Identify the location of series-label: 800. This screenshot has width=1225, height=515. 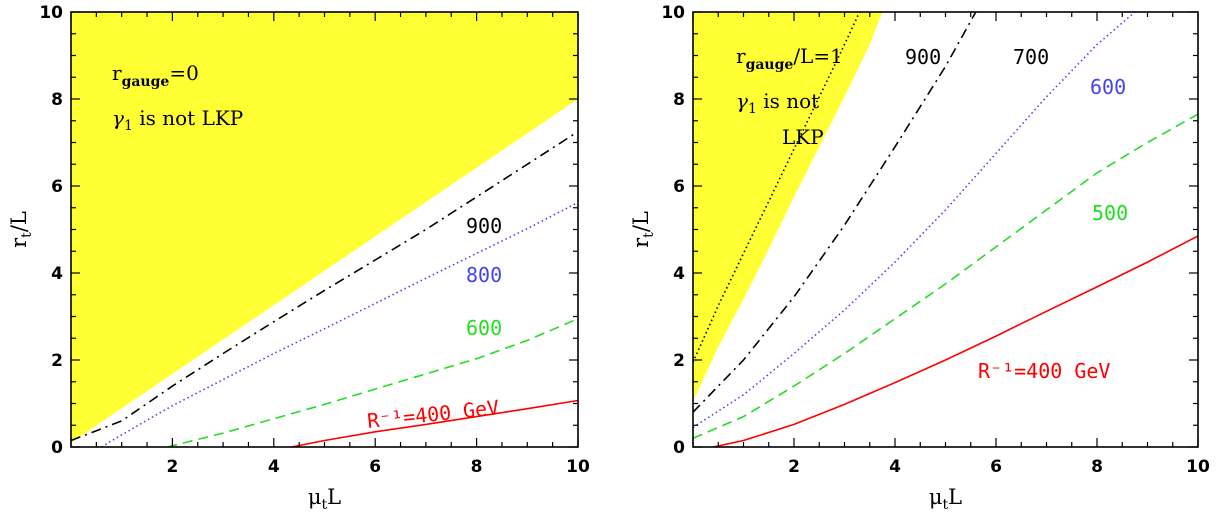
(484, 275).